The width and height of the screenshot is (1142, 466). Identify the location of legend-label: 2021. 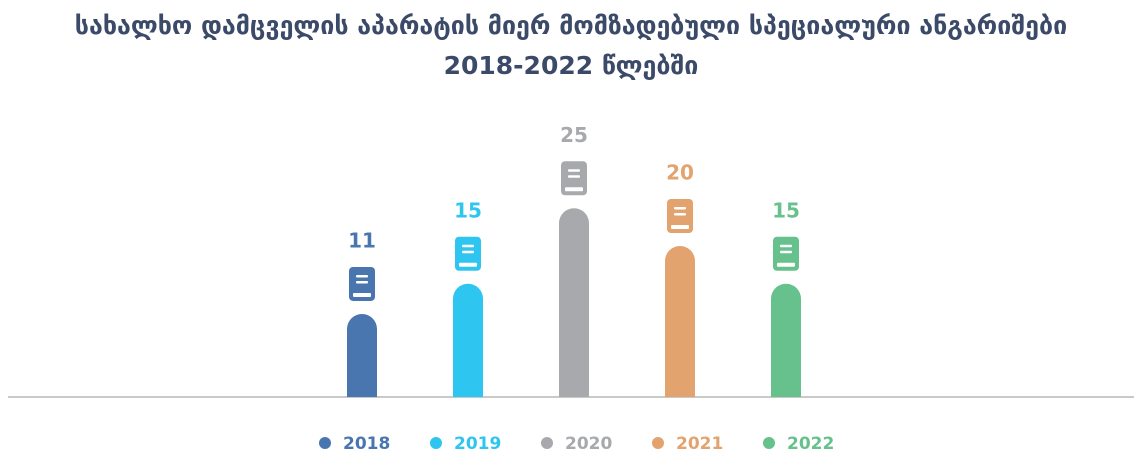
(699, 444).